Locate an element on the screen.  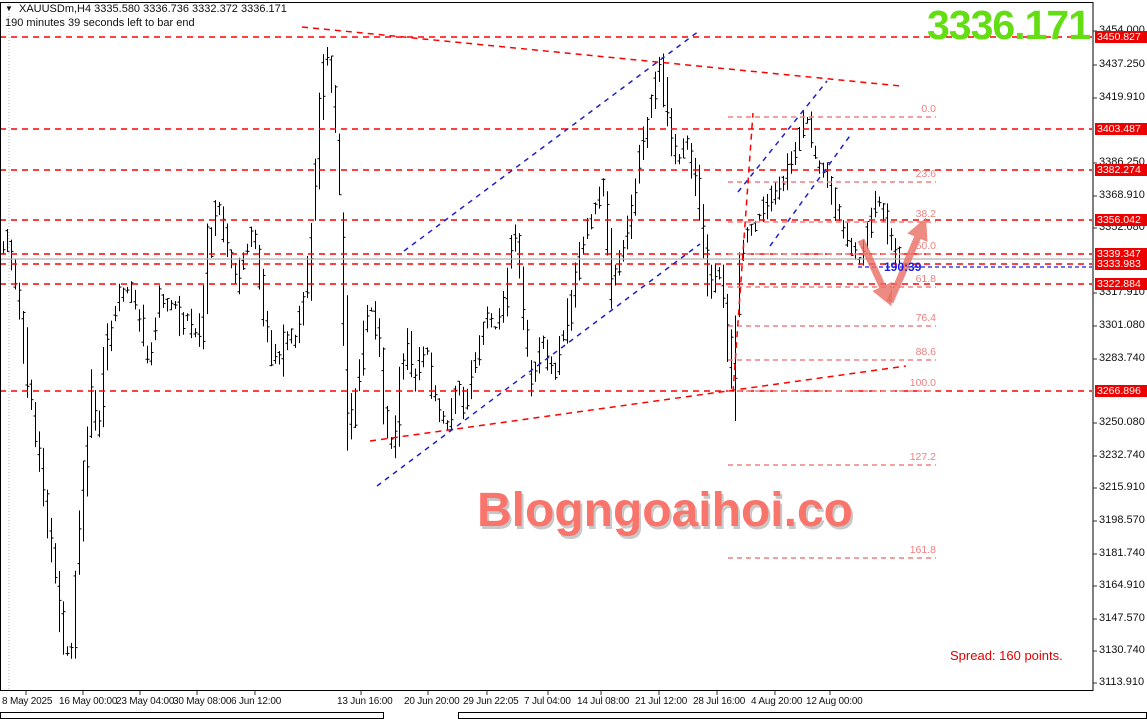
mini-countdown-text: 190:39 is located at coordinates (903, 267).